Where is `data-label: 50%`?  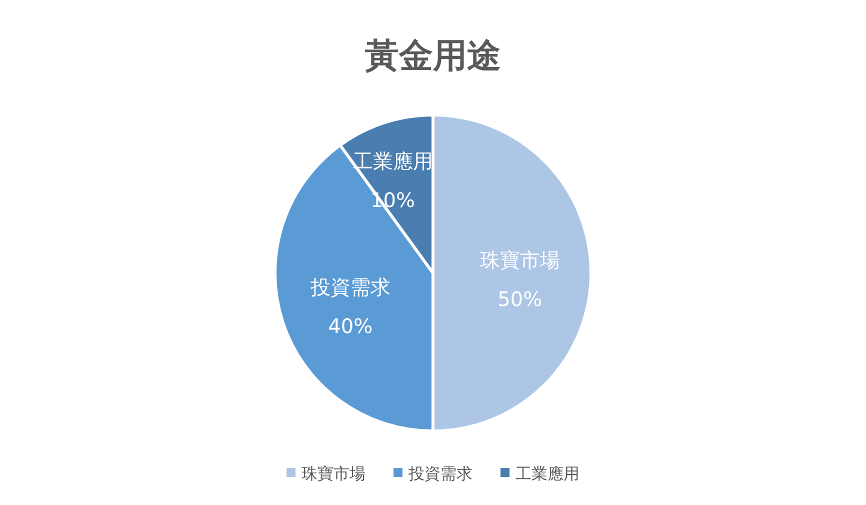
data-label: 50% is located at coordinates (520, 299).